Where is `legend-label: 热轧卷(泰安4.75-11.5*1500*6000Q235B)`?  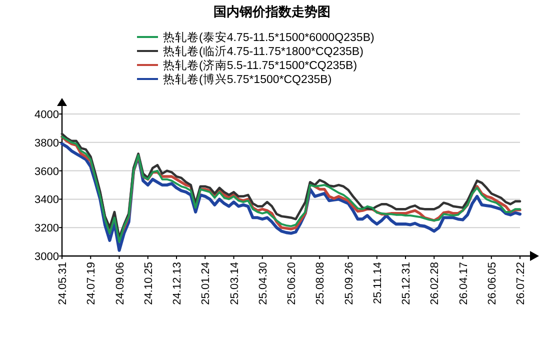
legend-label: 热轧卷(泰安4.75-11.5*1500*6000Q235B) is located at coordinates (268, 37).